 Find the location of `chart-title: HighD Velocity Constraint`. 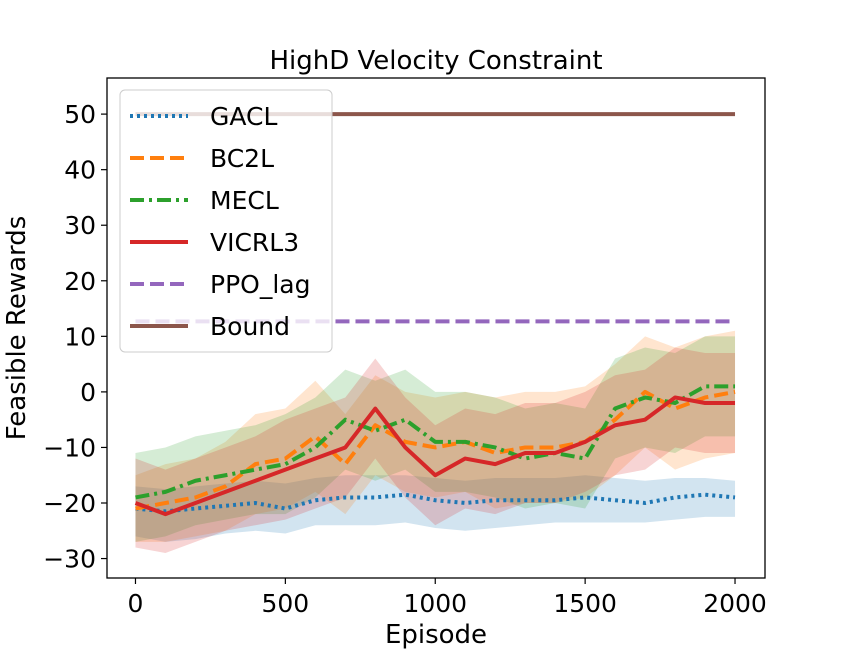

chart-title: HighD Velocity Constraint is located at coordinates (435, 61).